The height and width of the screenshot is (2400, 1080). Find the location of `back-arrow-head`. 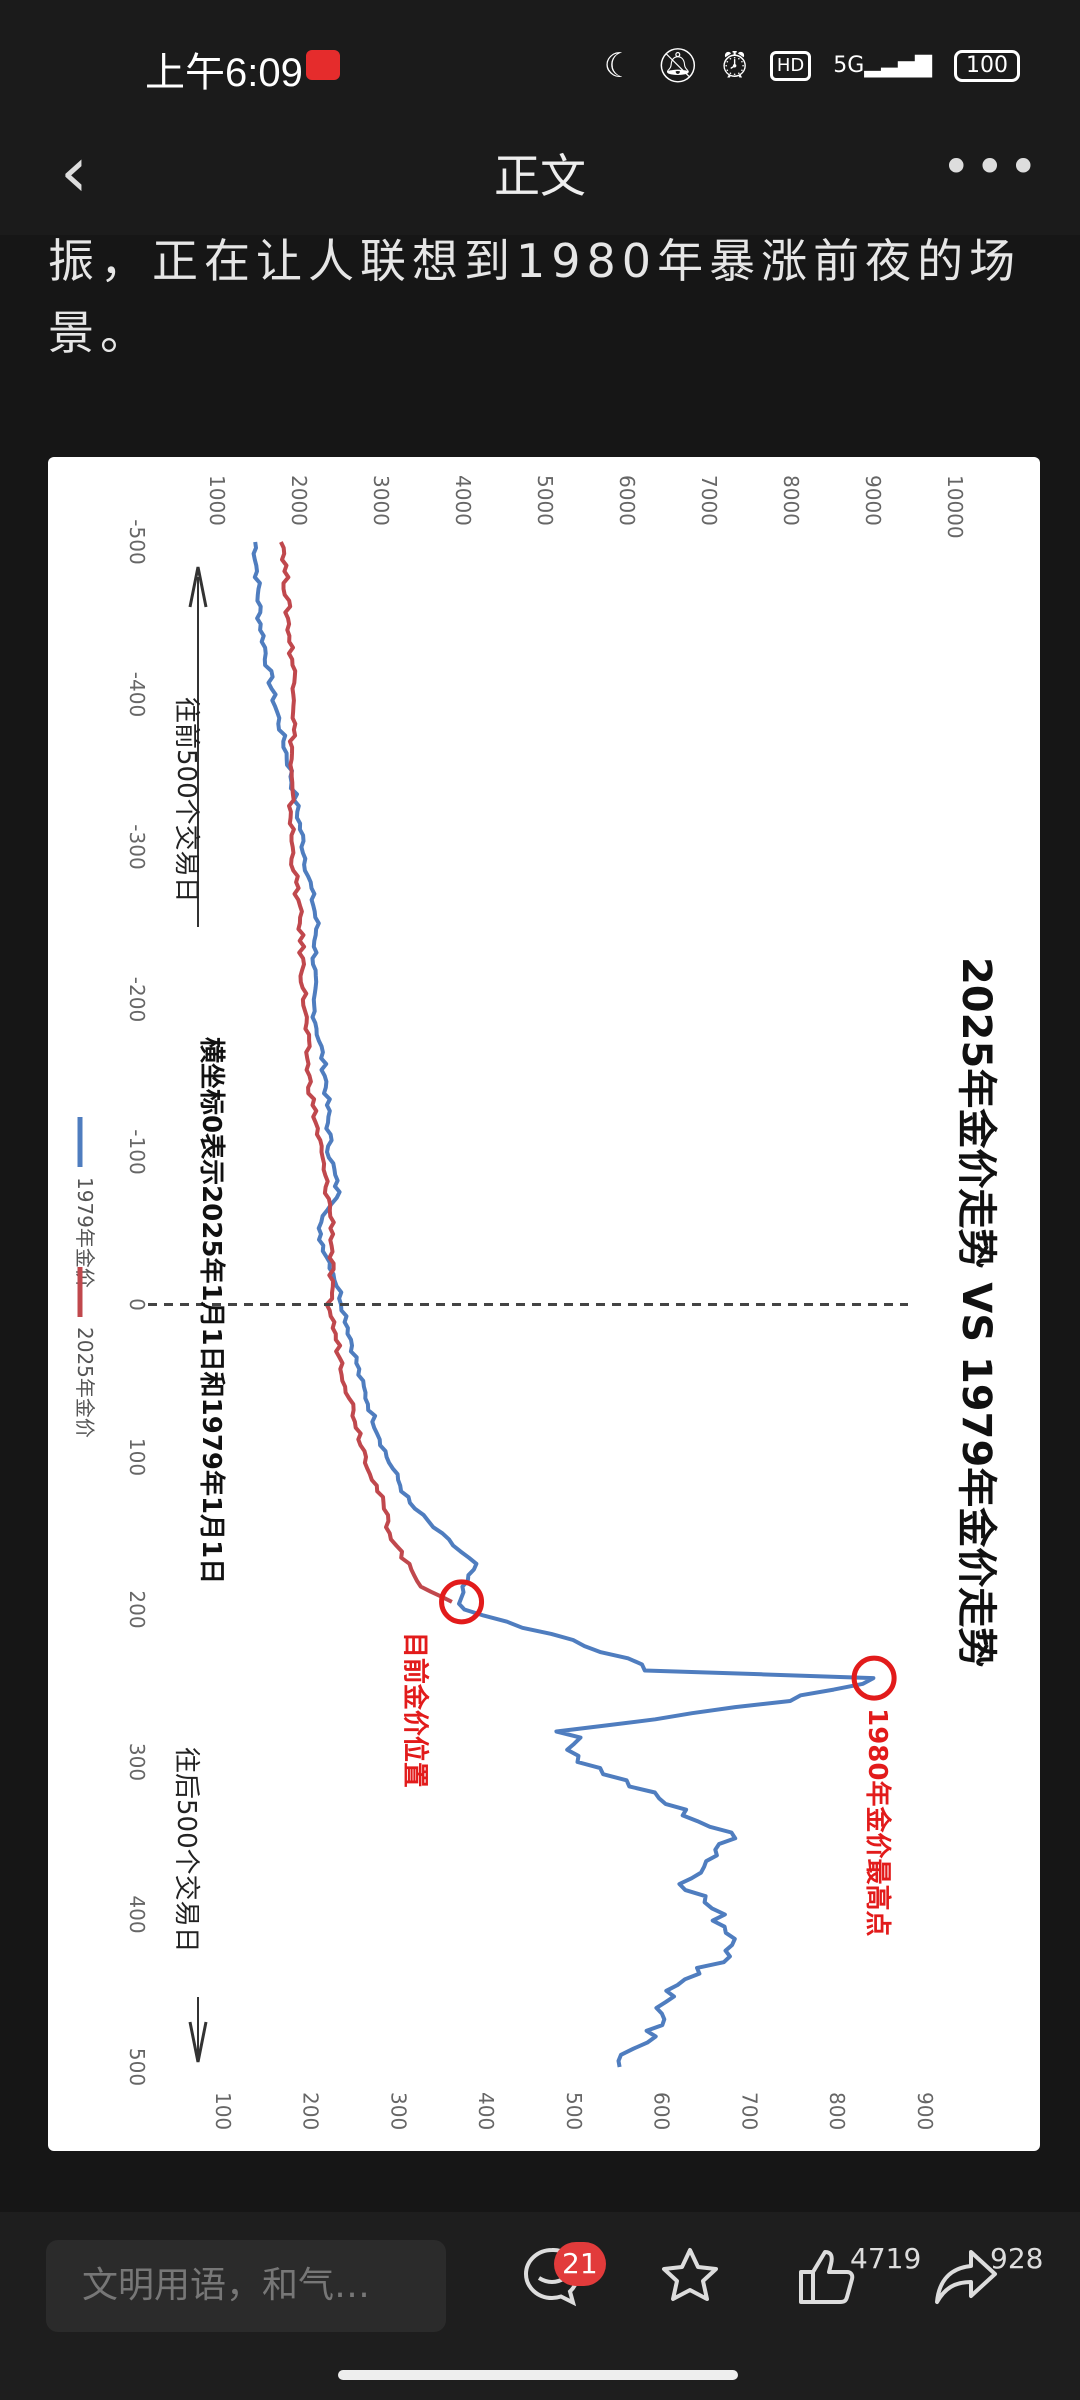

back-arrow-head is located at coordinates (198, 587).